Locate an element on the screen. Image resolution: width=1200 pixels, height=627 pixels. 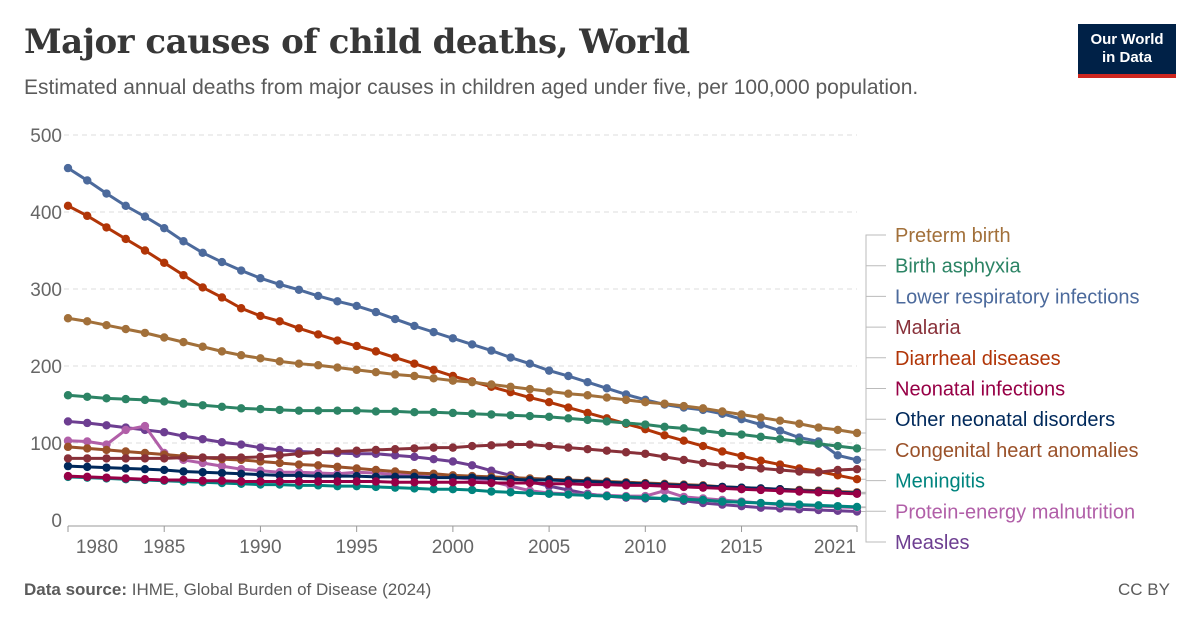
legend-label: Protein-energy malnutrition is located at coordinates (1015, 512).